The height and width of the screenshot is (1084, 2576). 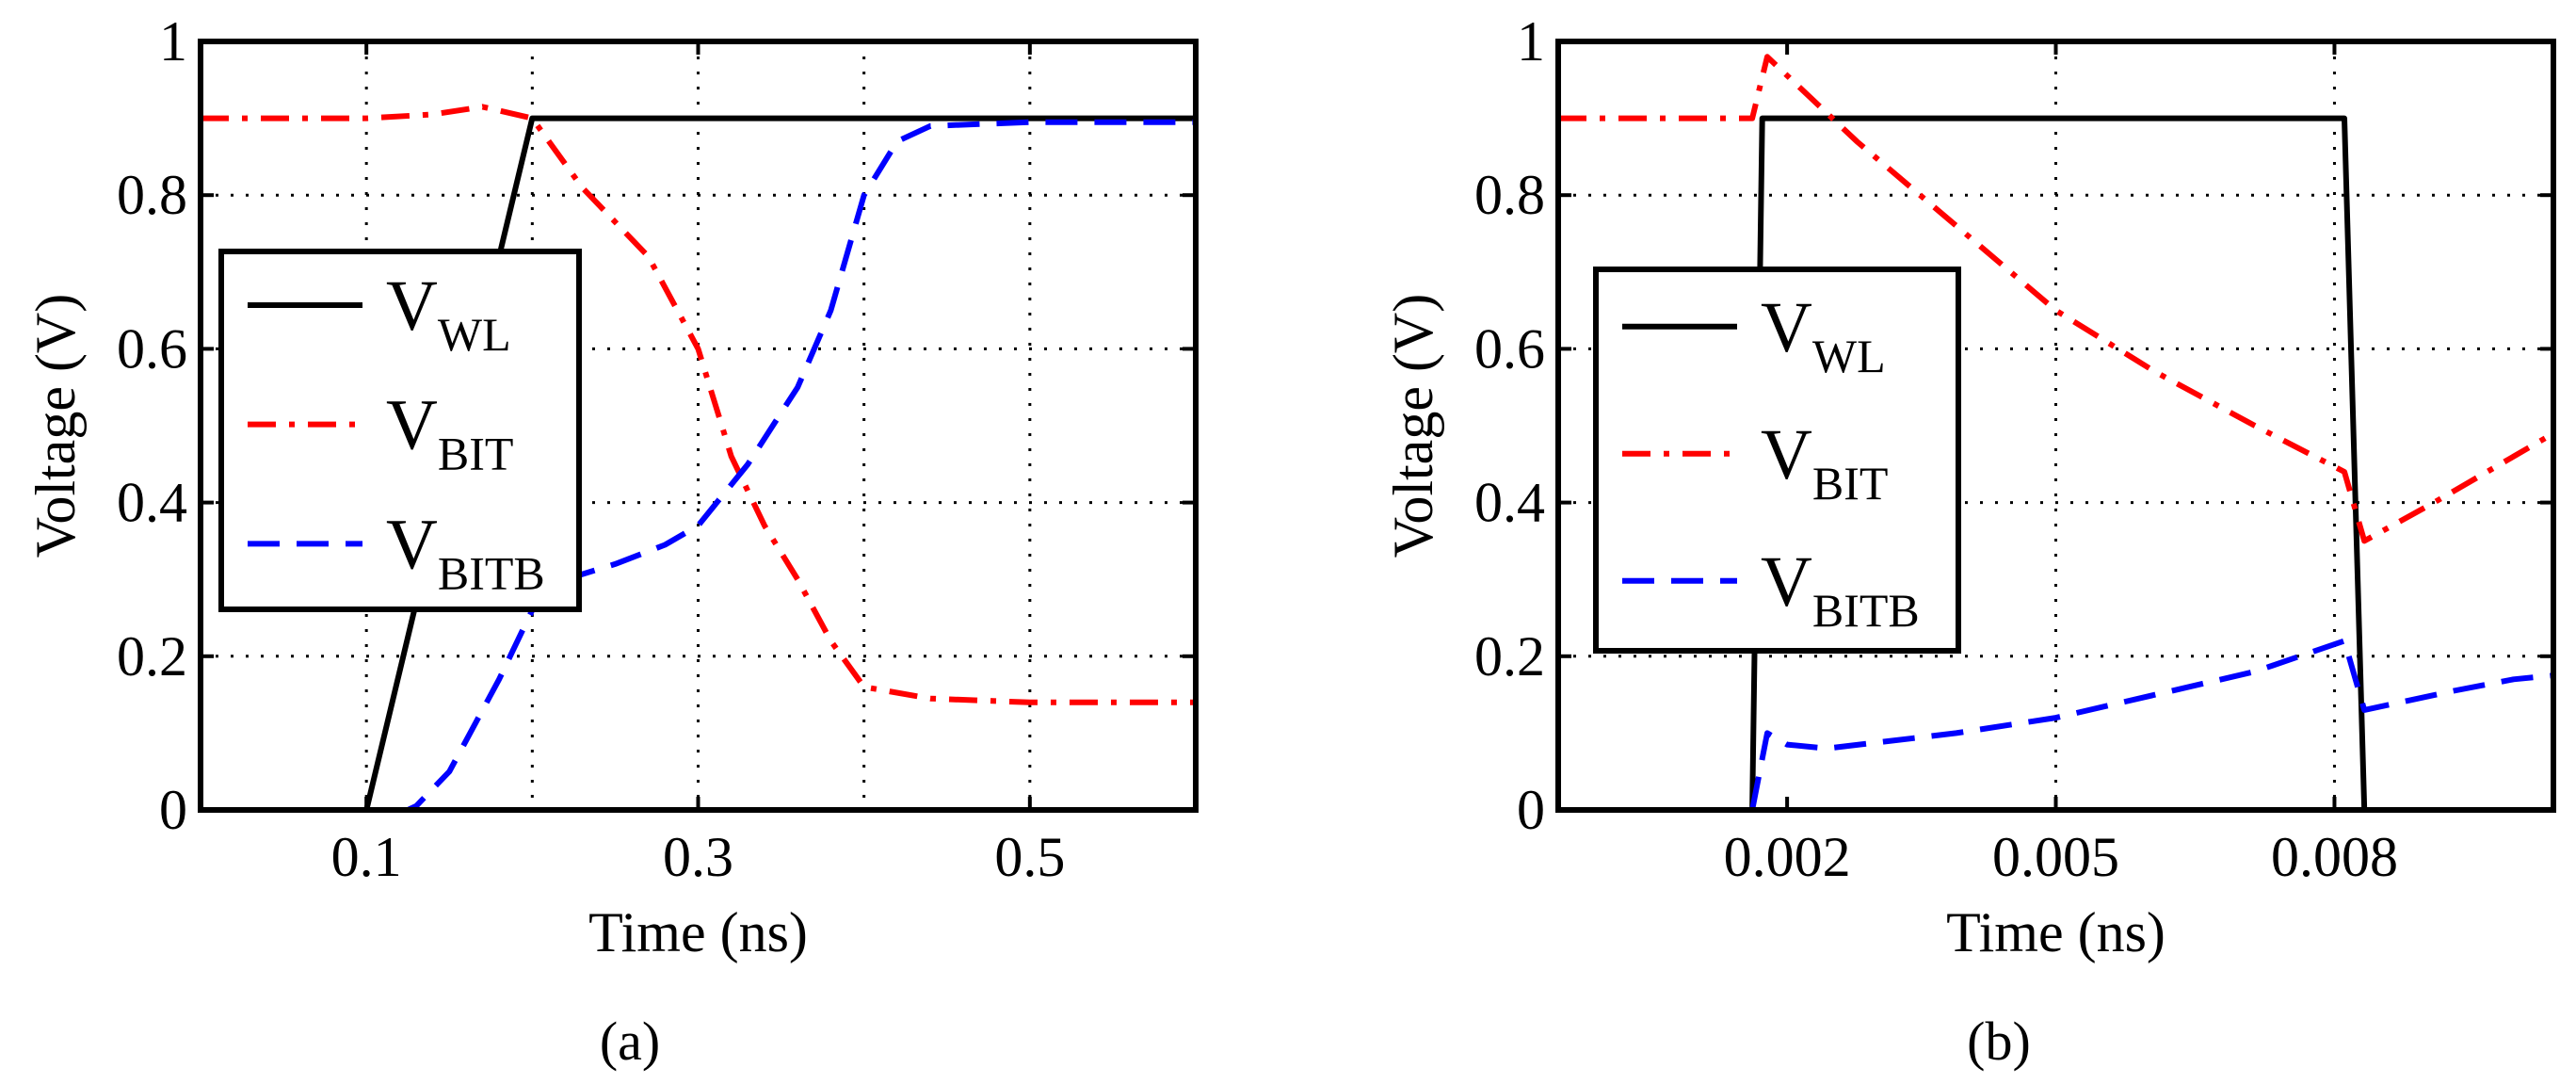 What do you see at coordinates (1531, 810) in the screenshot?
I see `y-tick-label-b-0: 0` at bounding box center [1531, 810].